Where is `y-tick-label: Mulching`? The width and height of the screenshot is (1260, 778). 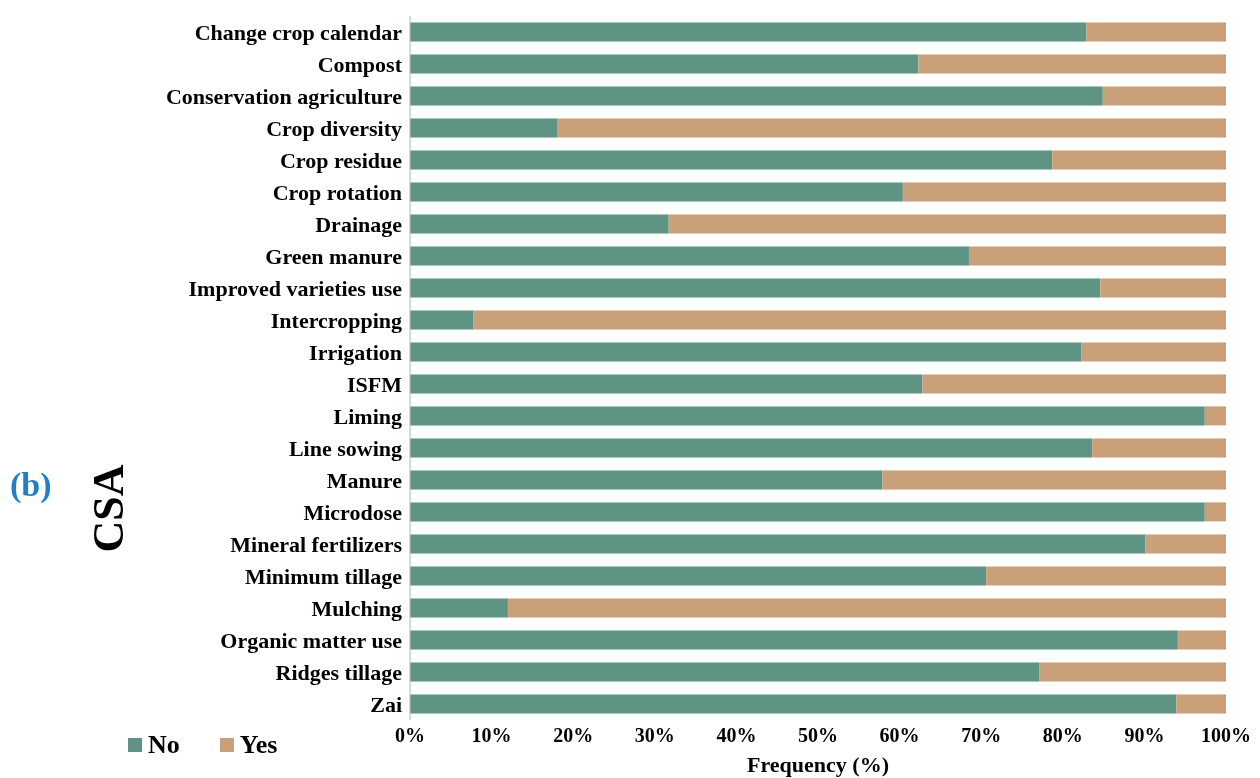
y-tick-label: Mulching is located at coordinates (356, 608).